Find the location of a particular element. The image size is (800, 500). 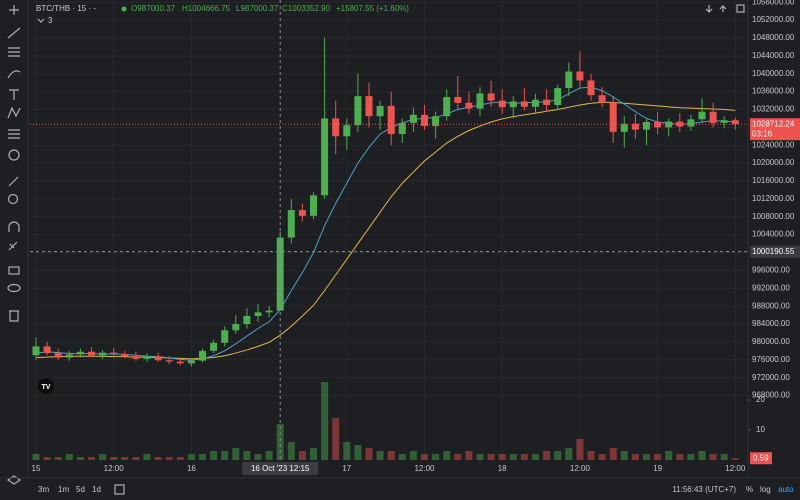

magnet-tool is located at coordinates (14, 226).